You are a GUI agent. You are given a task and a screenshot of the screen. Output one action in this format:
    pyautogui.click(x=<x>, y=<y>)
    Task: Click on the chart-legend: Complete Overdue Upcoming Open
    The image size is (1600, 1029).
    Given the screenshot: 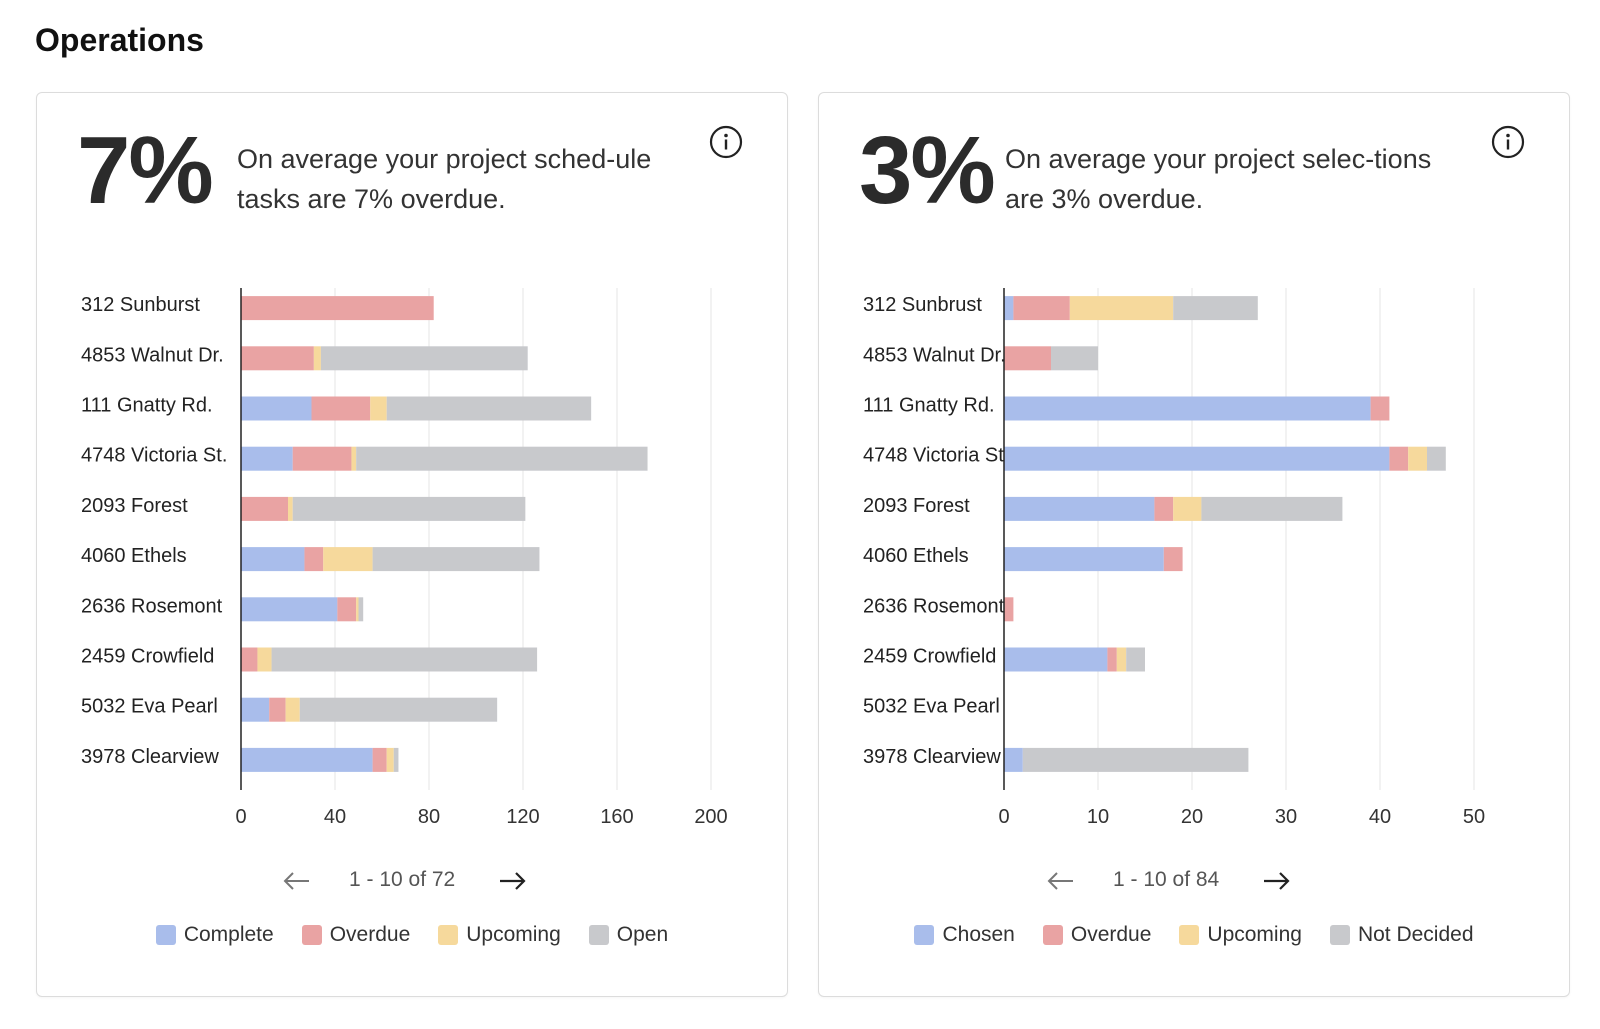 What is the action you would take?
    pyautogui.click(x=412, y=935)
    